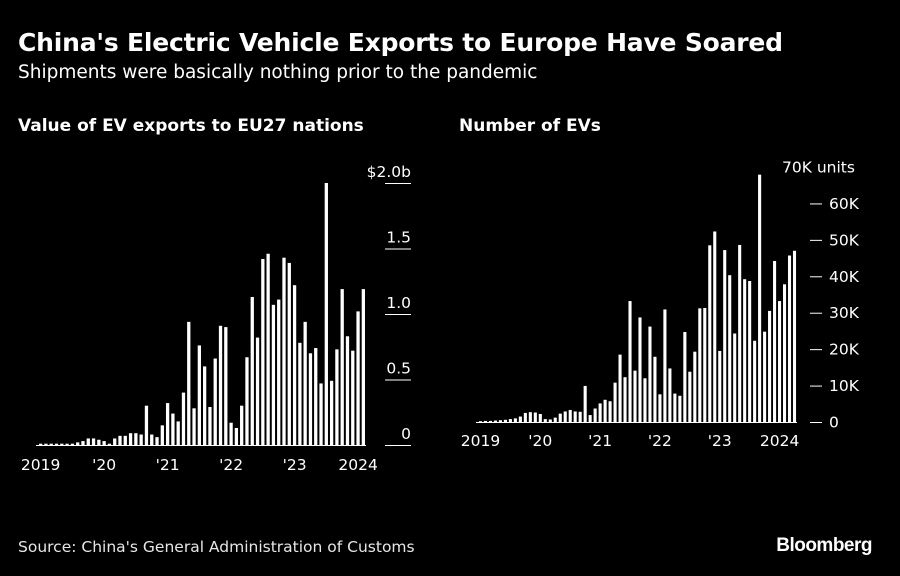 The height and width of the screenshot is (576, 900). I want to click on x-tick-label: '22, so click(231, 465).